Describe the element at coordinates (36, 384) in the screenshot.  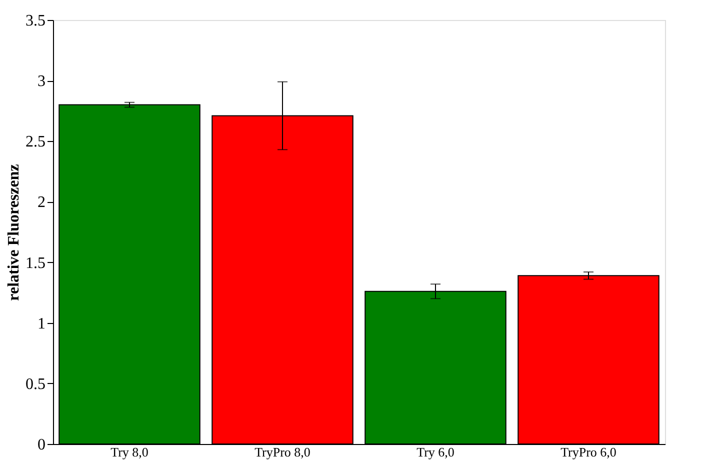
I see `y-tick-label: 0.5` at that location.